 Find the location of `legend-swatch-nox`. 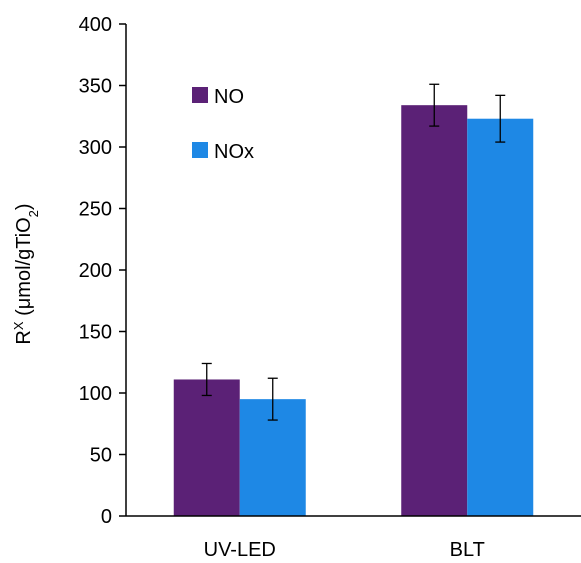

legend-swatch-nox is located at coordinates (200, 150).